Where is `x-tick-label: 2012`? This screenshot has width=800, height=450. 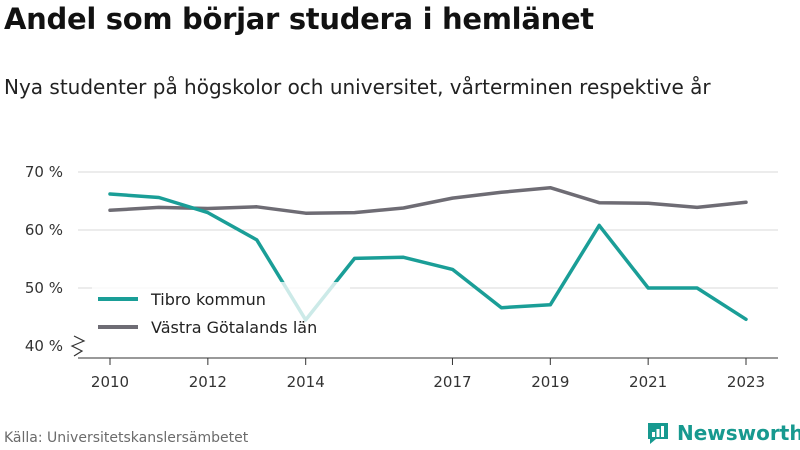
x-tick-label: 2012 is located at coordinates (208, 382).